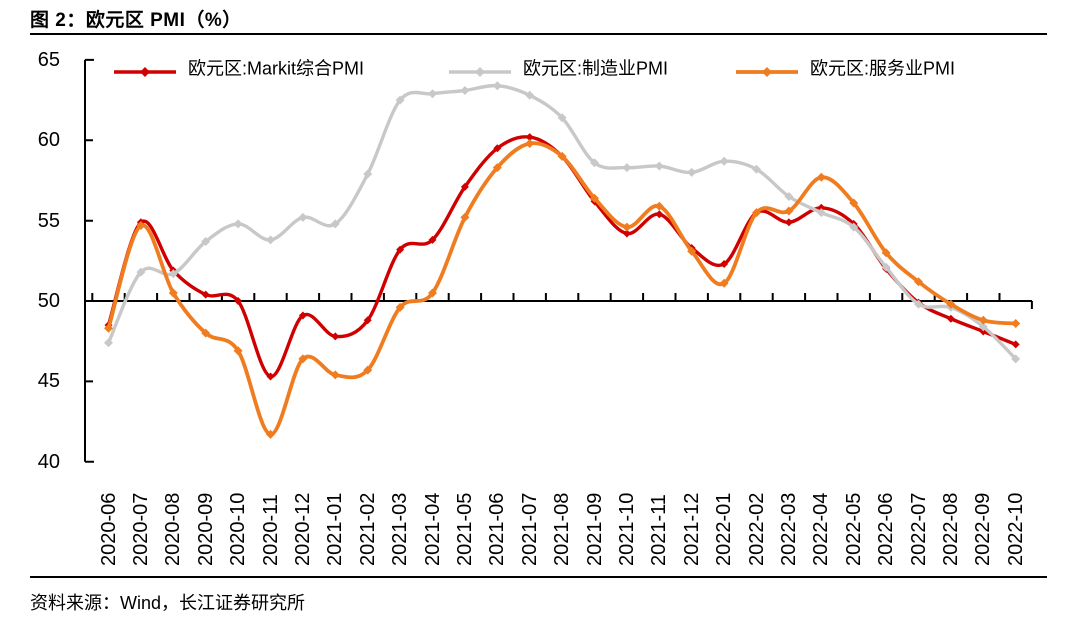 The image size is (1076, 626). I want to click on x-tick-label: 2021-08, so click(562, 529).